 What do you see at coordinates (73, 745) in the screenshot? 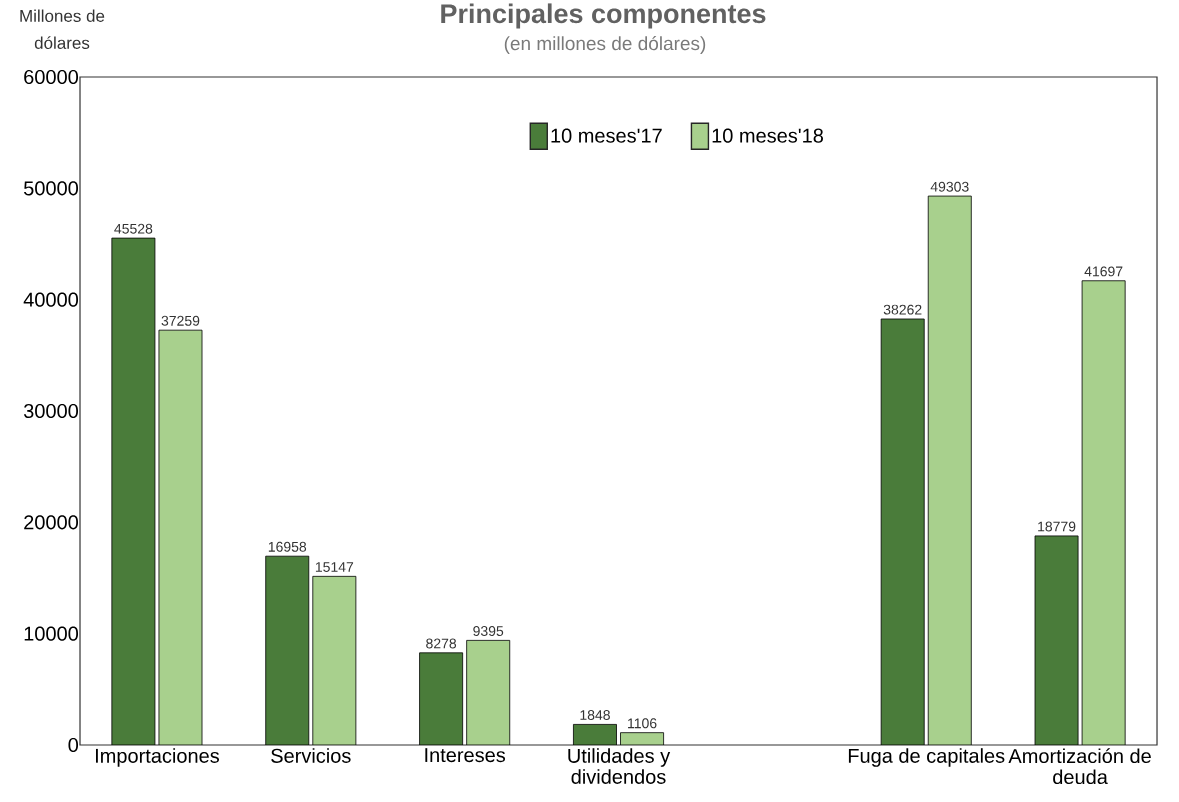
I see `y-tick-label: 0` at bounding box center [73, 745].